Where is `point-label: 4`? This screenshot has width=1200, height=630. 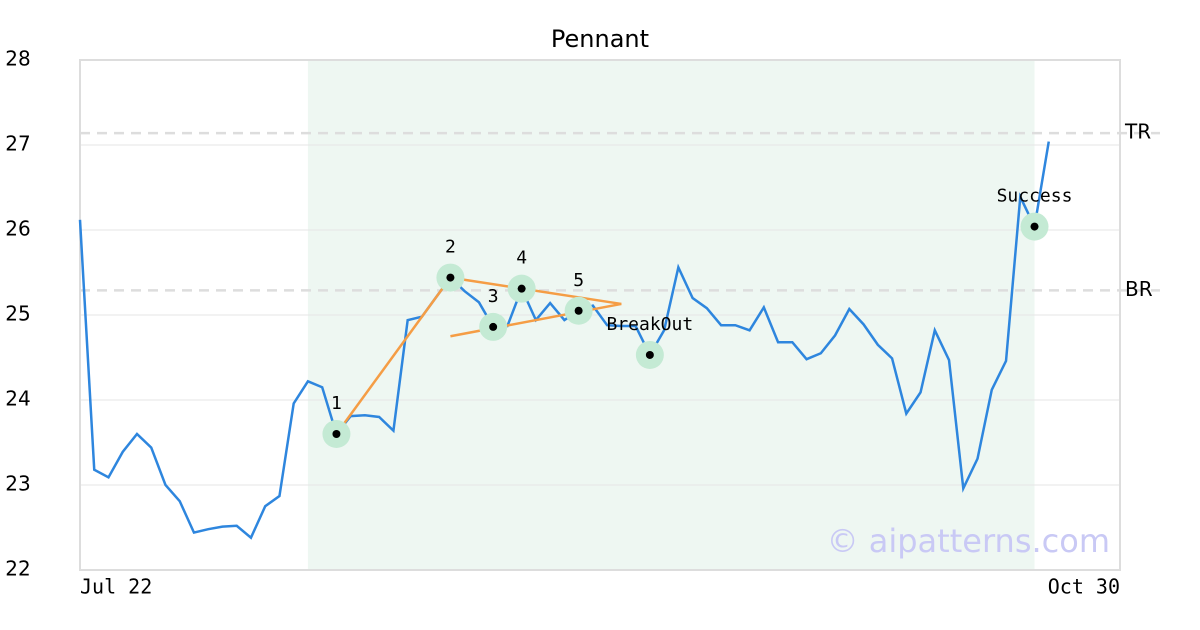
point-label: 4 is located at coordinates (521, 258).